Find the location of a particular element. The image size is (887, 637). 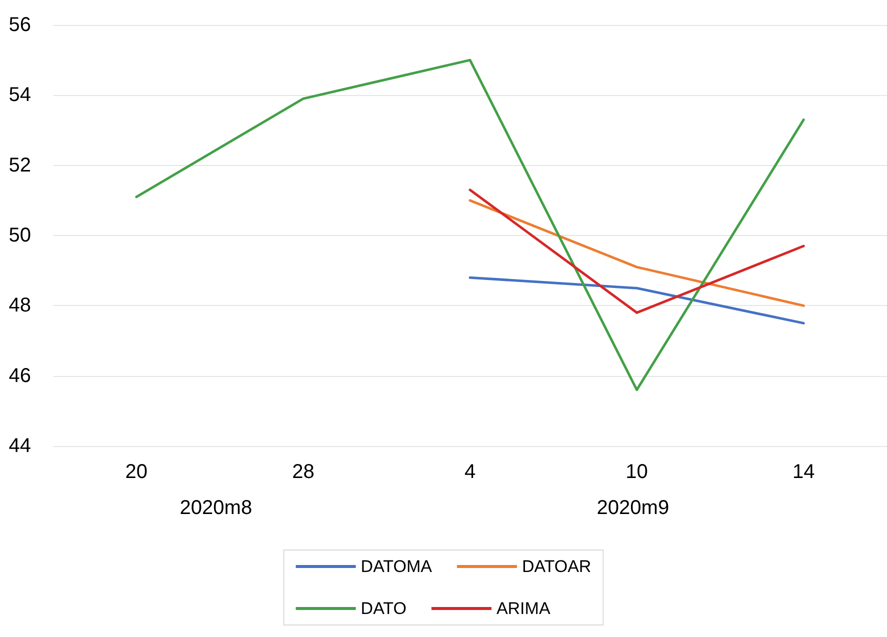

y-tick-label: 44 is located at coordinates (19, 446).